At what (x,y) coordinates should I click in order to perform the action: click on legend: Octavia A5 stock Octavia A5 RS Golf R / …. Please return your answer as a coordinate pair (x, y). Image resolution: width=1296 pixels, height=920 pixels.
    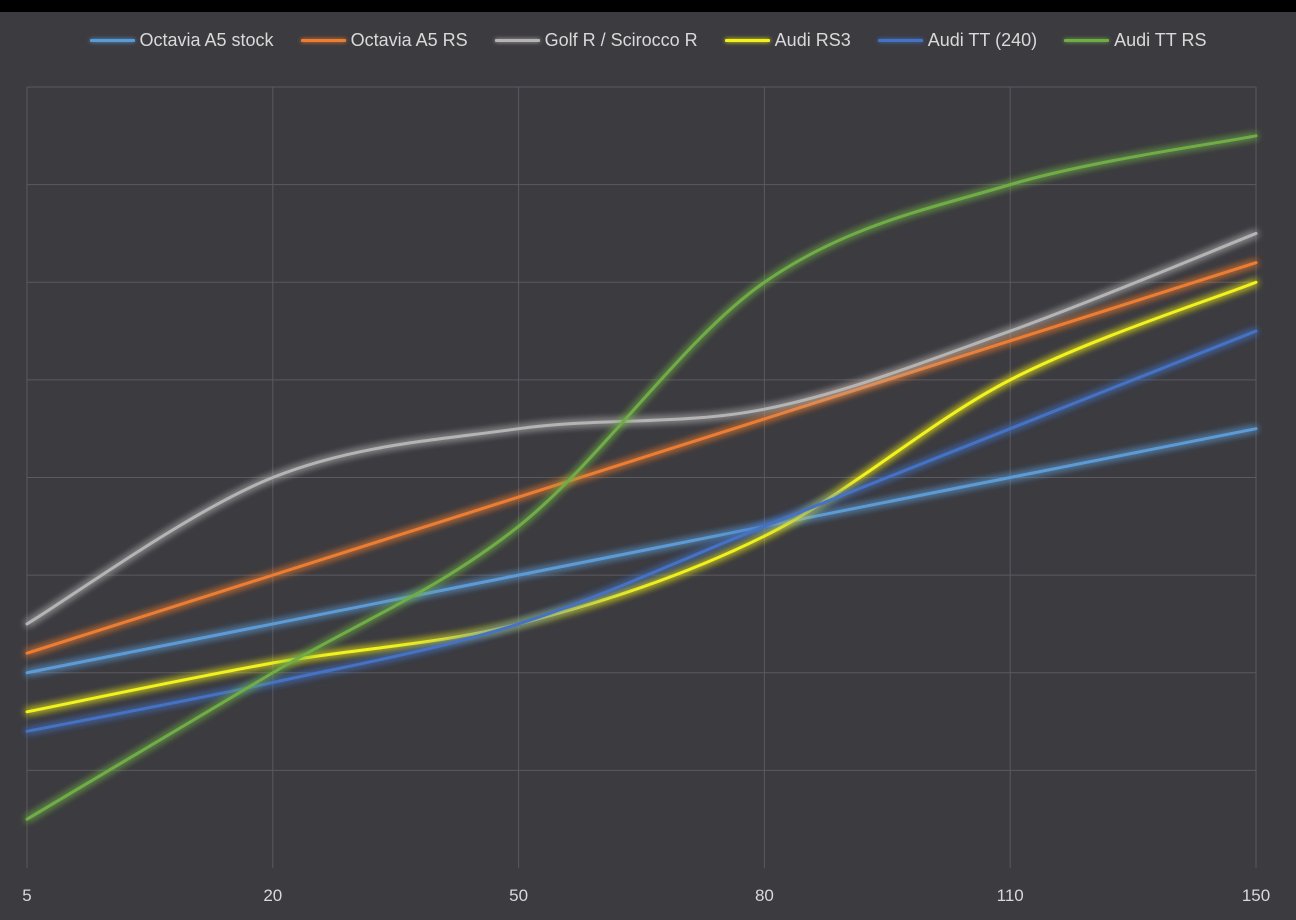
    Looking at the image, I should click on (648, 40).